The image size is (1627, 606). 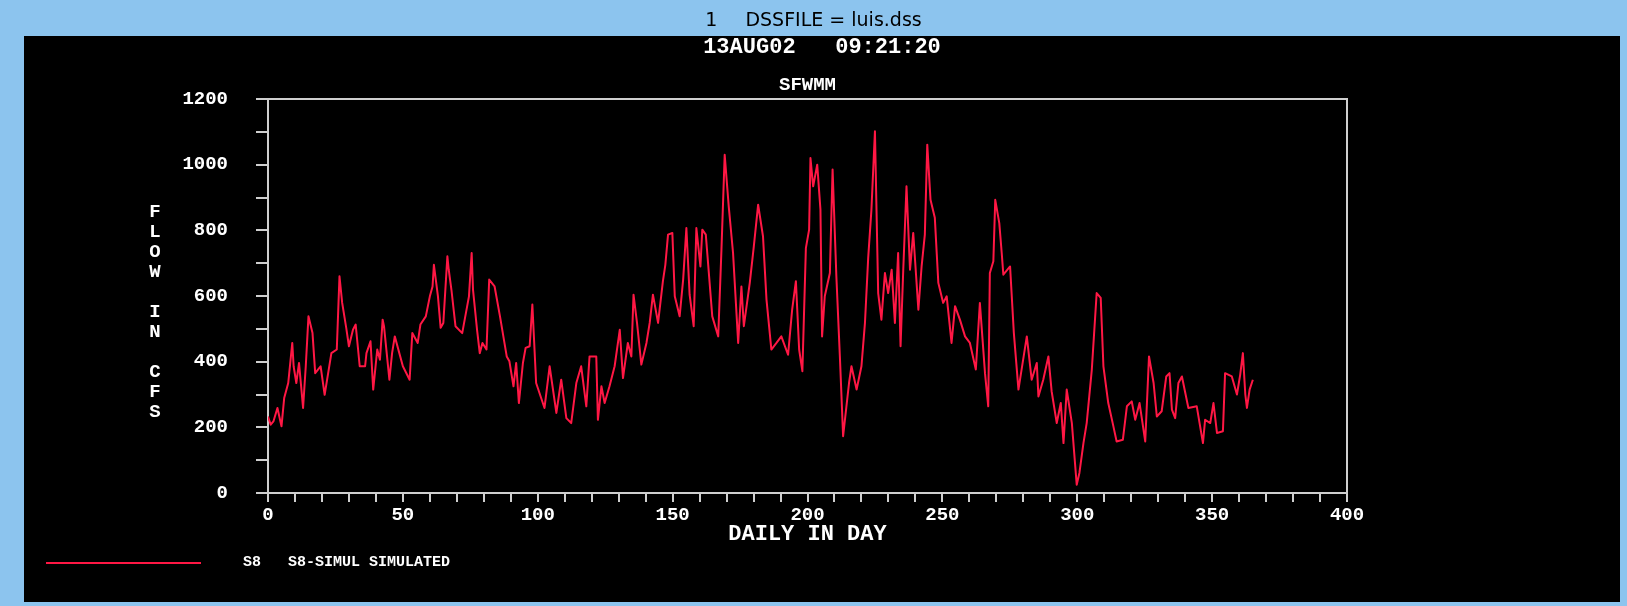 What do you see at coordinates (268, 515) in the screenshot?
I see `x-tick-label: 0` at bounding box center [268, 515].